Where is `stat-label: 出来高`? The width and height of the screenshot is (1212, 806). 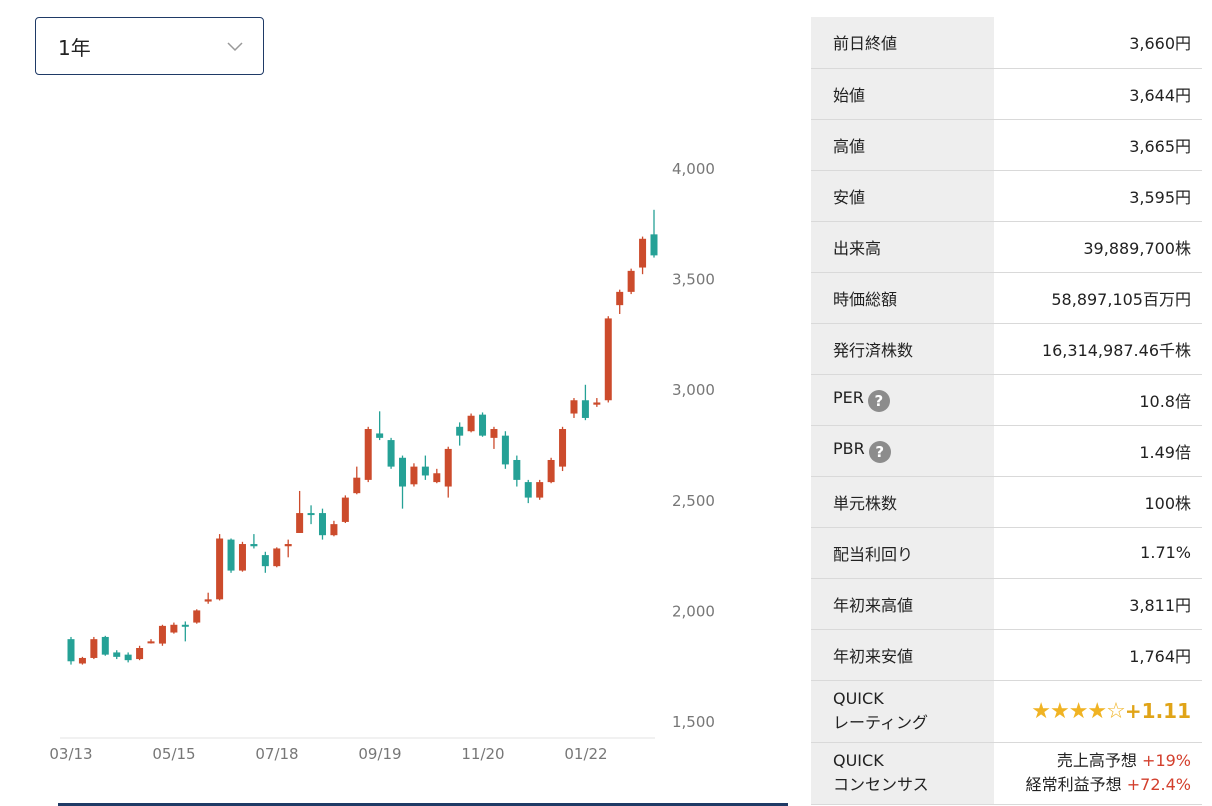
stat-label: 出来高 is located at coordinates (902, 247).